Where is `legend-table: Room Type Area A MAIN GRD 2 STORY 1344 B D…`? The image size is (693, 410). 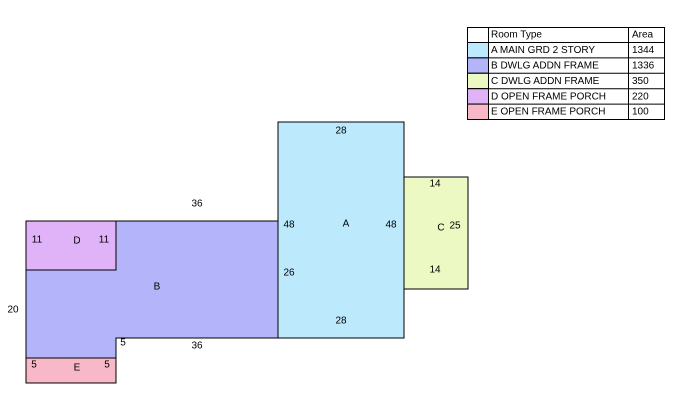
legend-table: Room Type Area A MAIN GRD 2 STORY 1344 B D… is located at coordinates (566, 73).